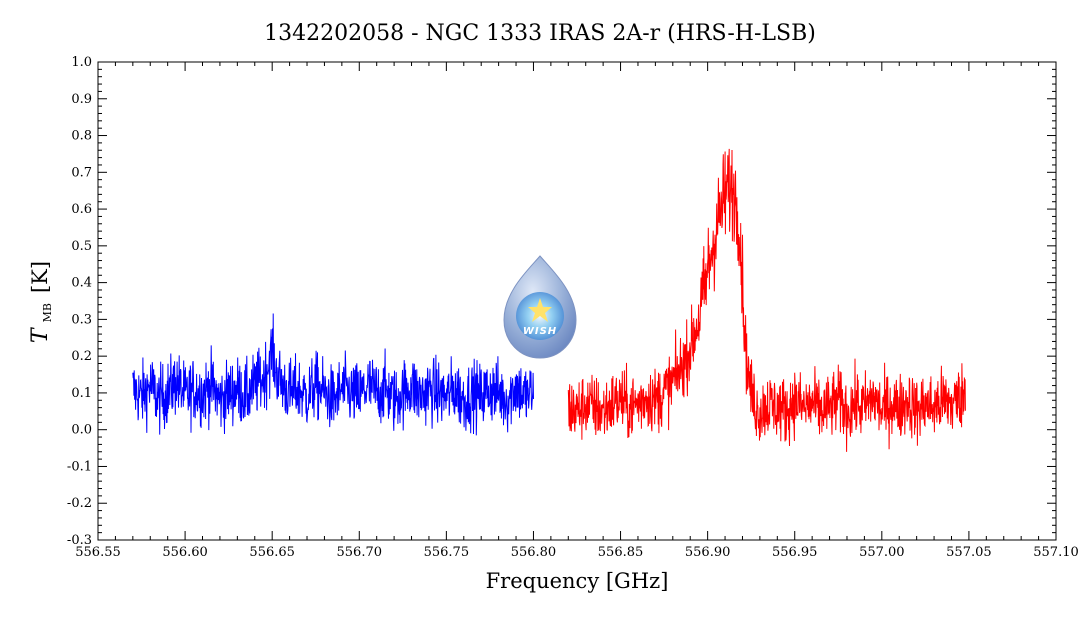  Describe the element at coordinates (81, 136) in the screenshot. I see `y-tick-label: 0.8` at that location.